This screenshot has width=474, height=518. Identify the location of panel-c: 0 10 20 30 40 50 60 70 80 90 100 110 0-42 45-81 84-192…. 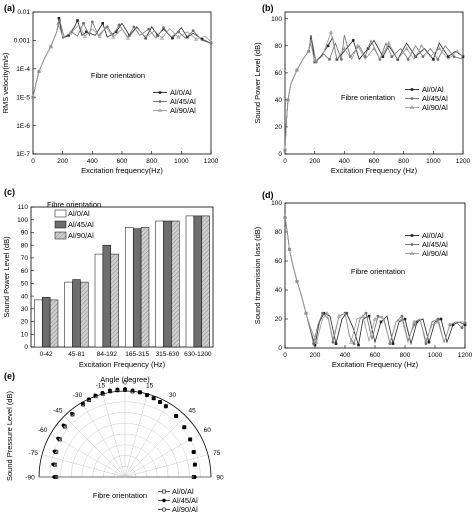
(108, 286).